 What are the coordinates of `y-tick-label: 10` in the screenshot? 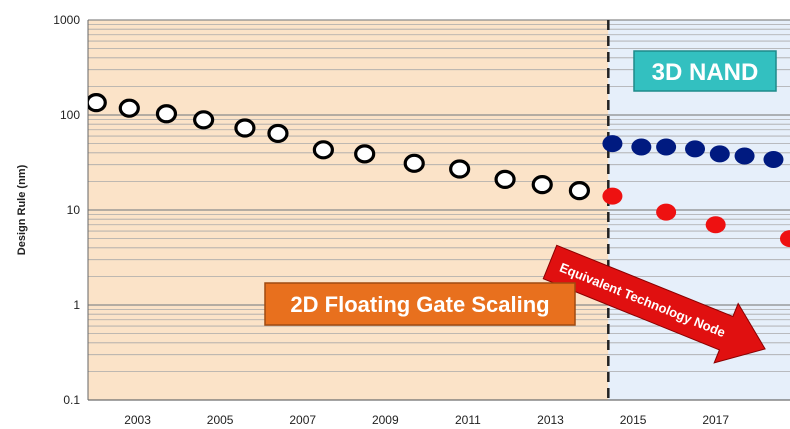 It's located at (74, 210).